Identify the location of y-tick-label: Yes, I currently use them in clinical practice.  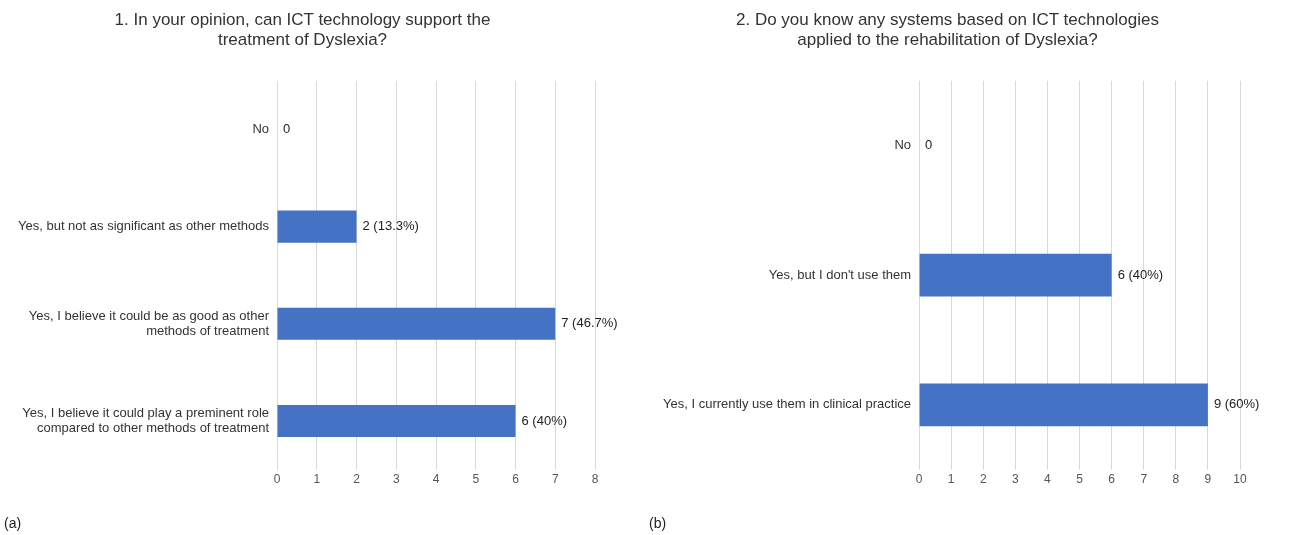
(787, 404).